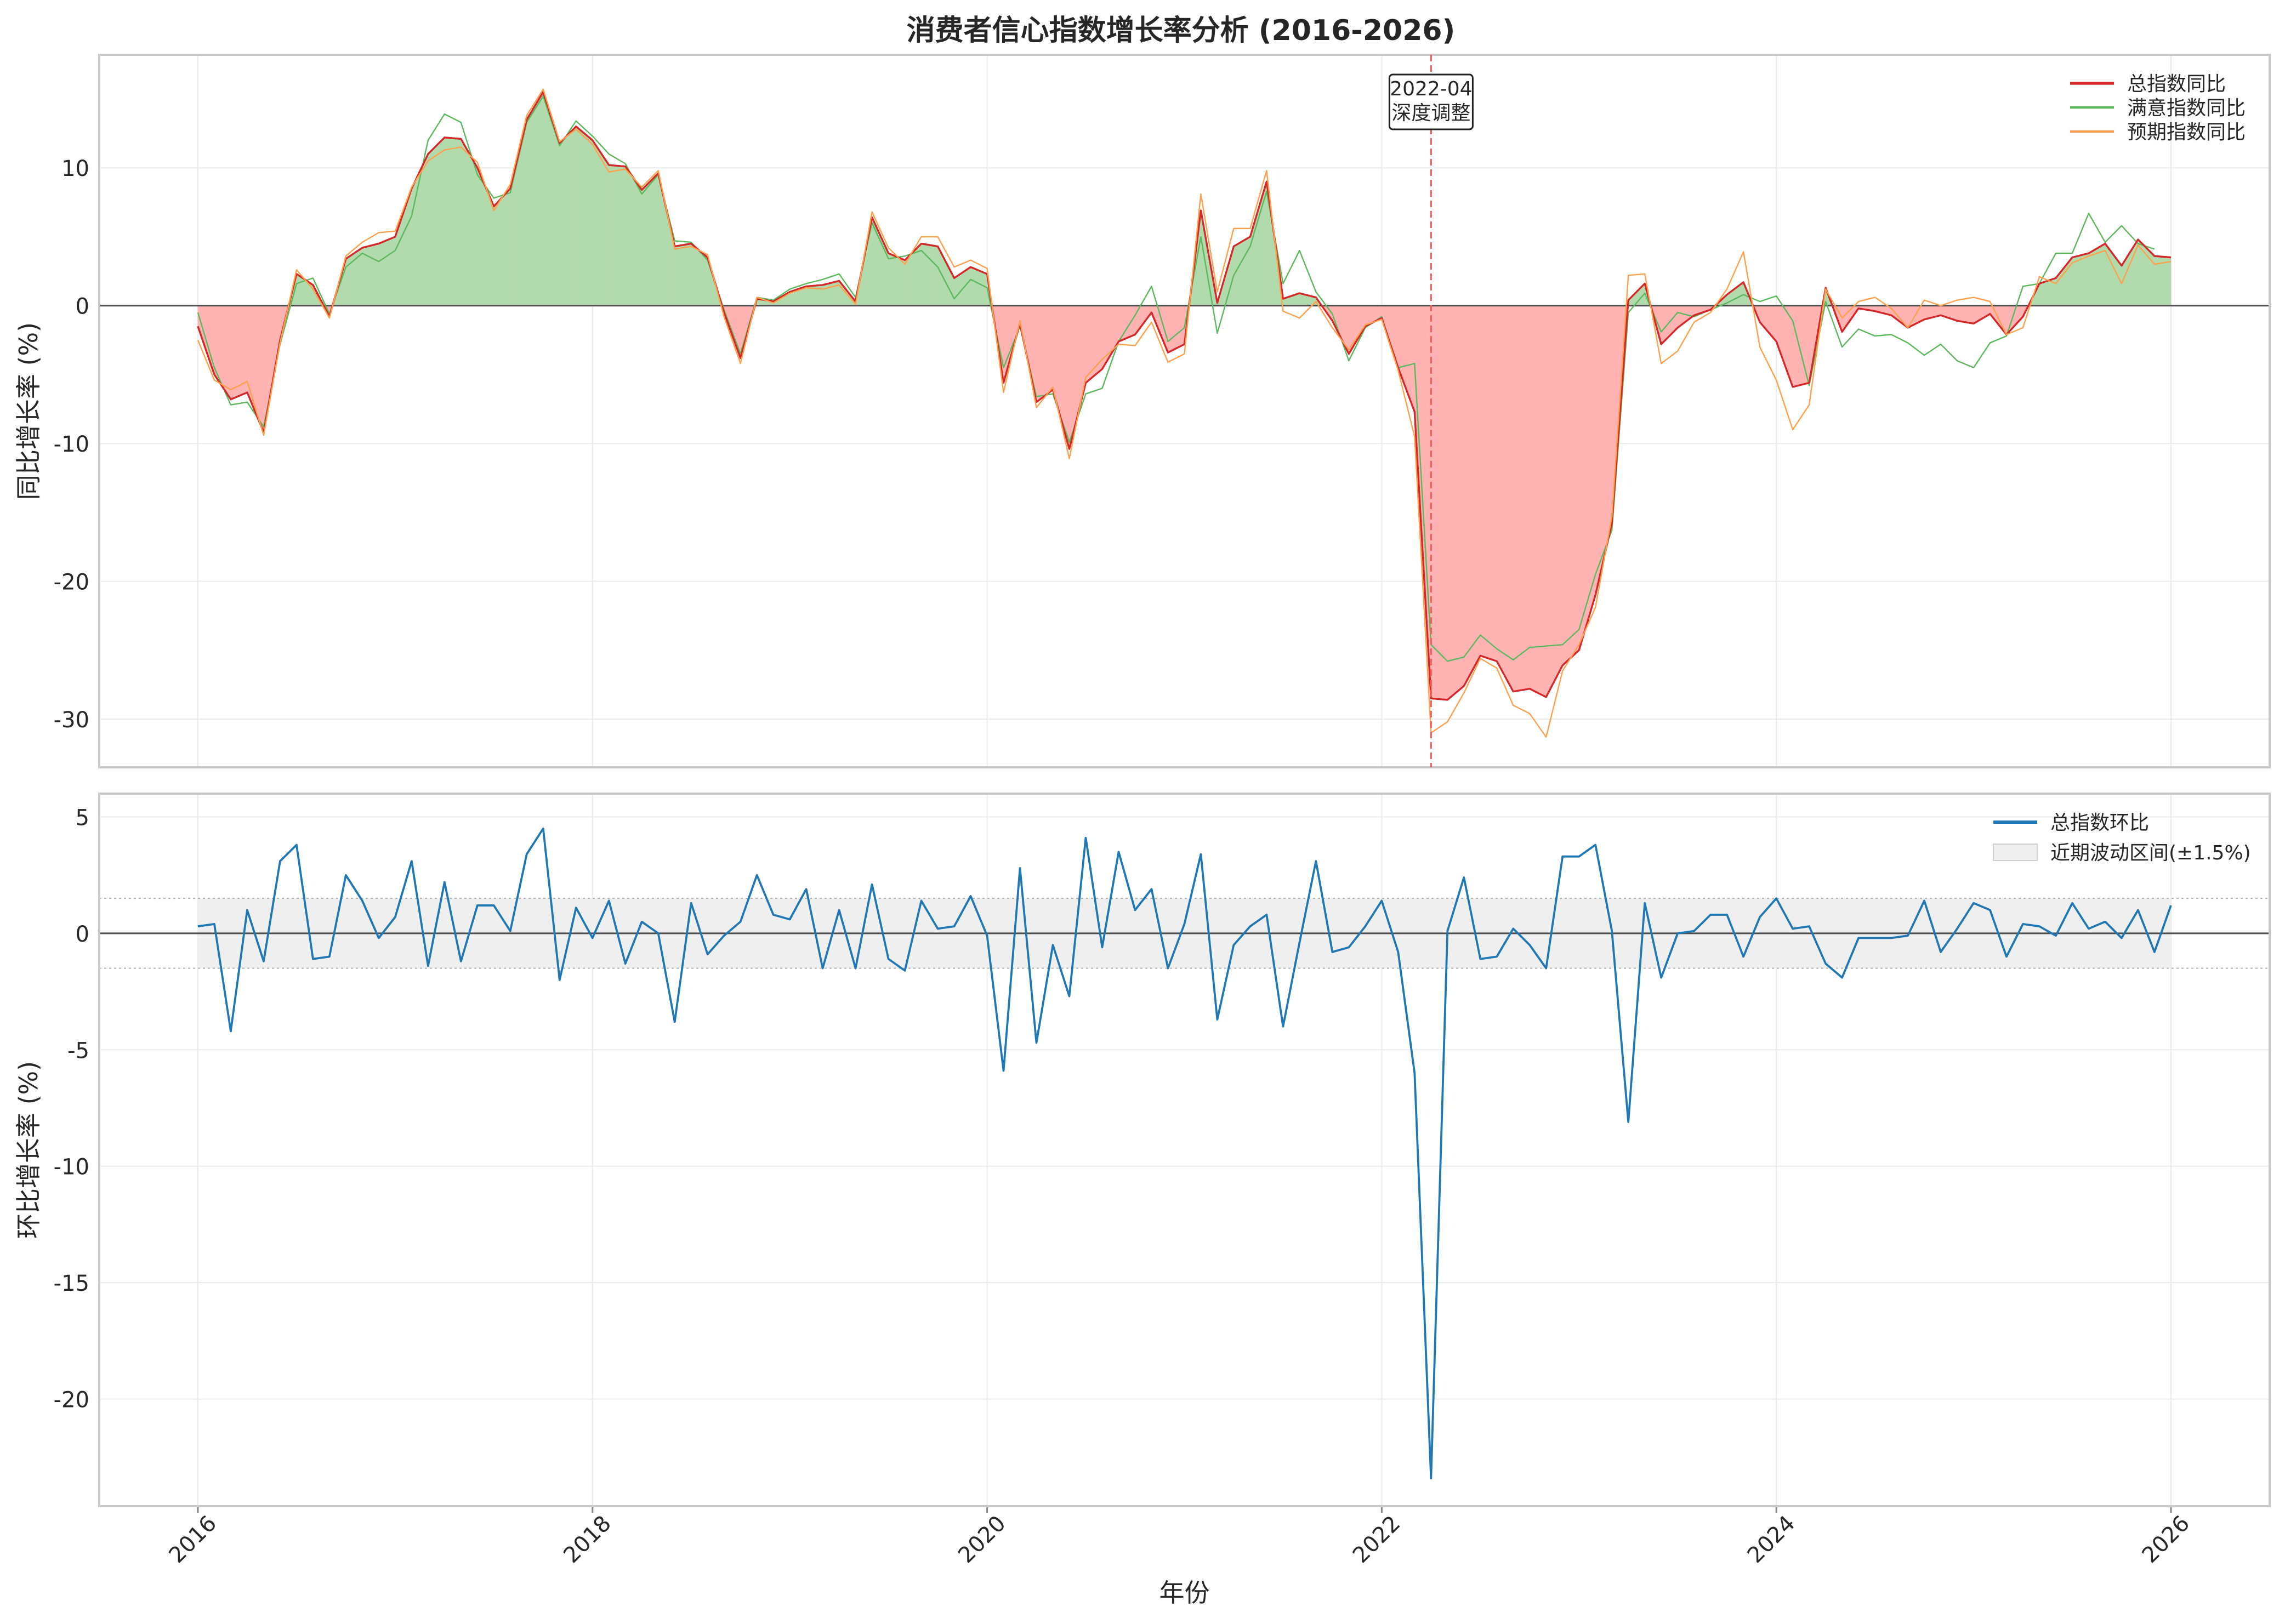 The width and height of the screenshot is (2285, 1624). I want to click on annotation-text: 2022-04, so click(1431, 89).